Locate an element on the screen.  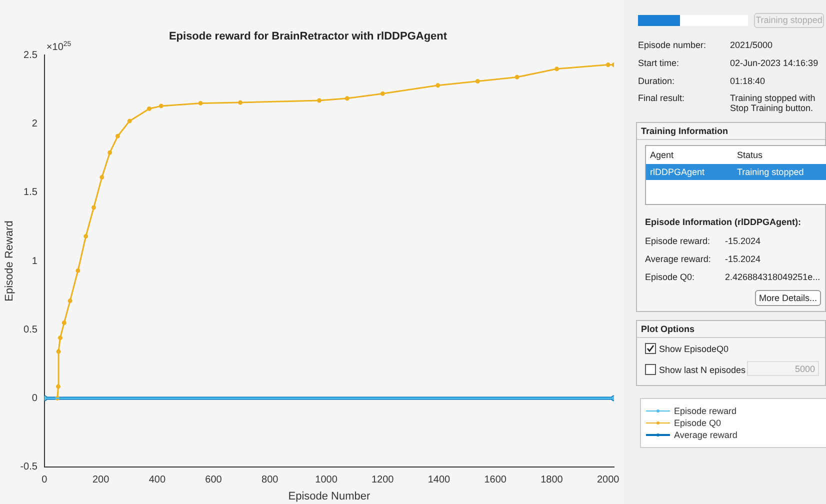
legend-label: Average reward is located at coordinates (706, 435).